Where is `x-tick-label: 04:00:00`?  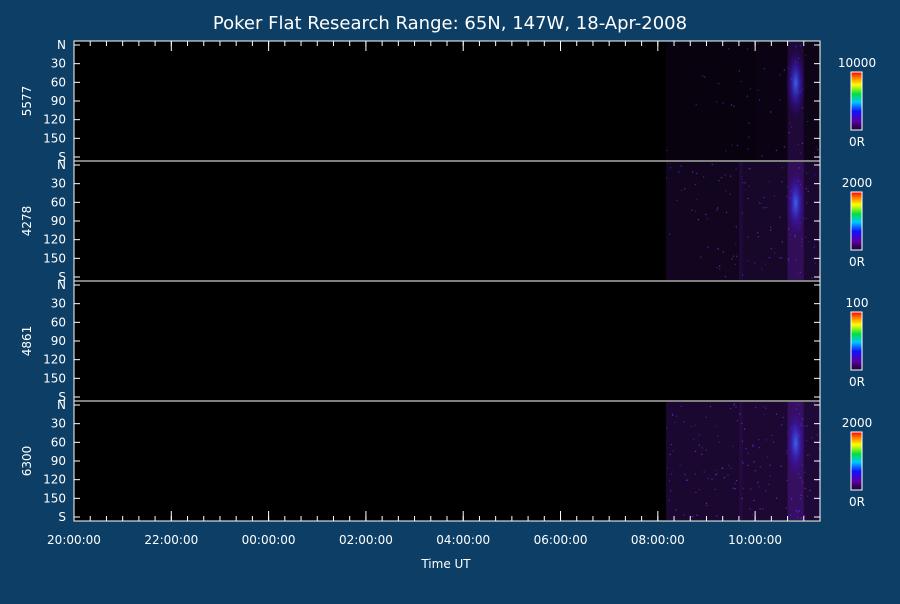 x-tick-label: 04:00:00 is located at coordinates (463, 540).